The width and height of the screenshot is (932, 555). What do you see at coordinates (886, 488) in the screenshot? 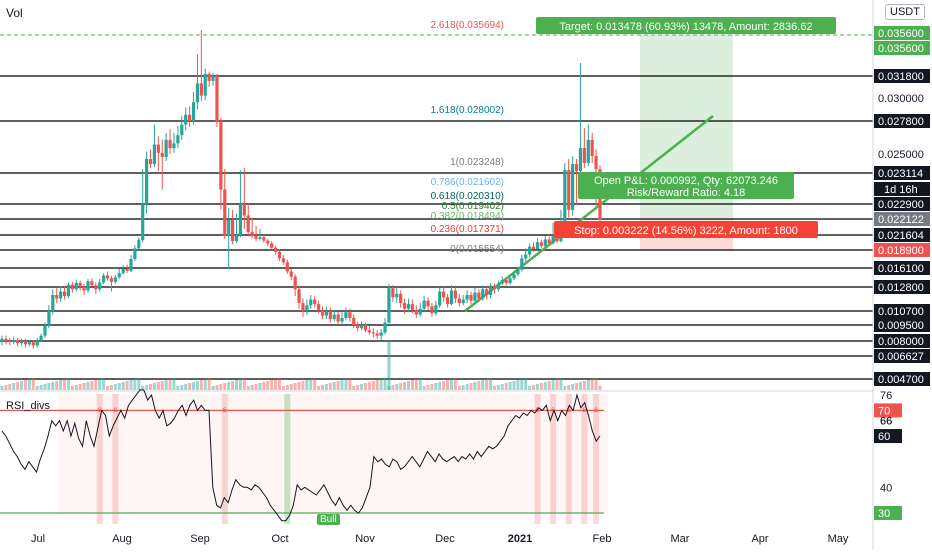
I see `rsi-axis-tick: 40` at bounding box center [886, 488].